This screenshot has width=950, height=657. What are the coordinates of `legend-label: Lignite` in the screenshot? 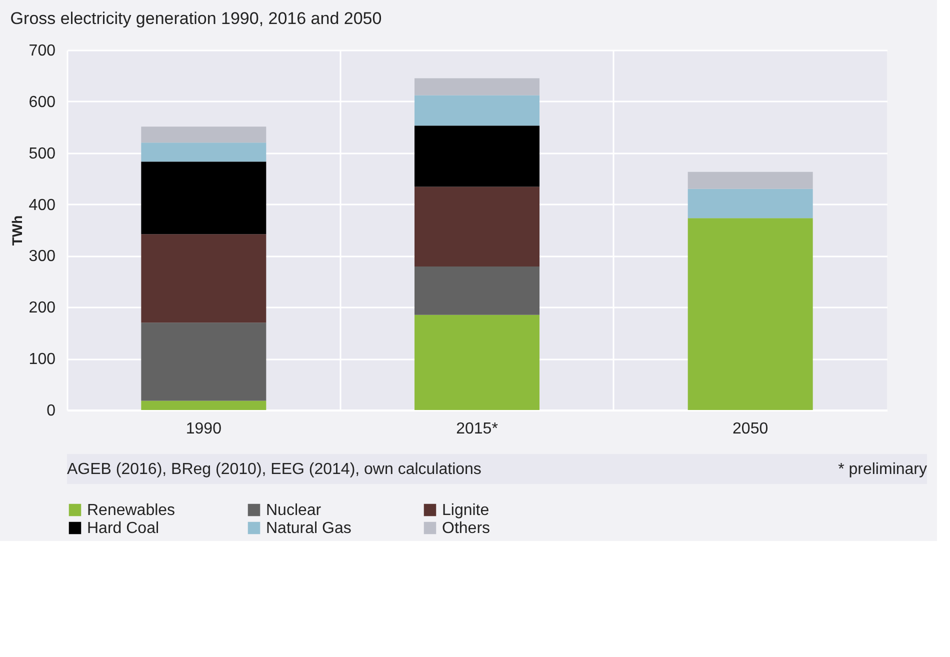 It's located at (466, 510).